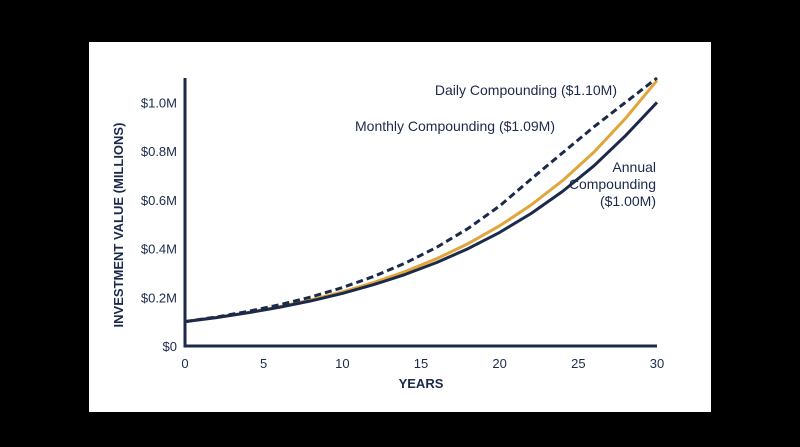 Image resolution: width=800 pixels, height=447 pixels. I want to click on series-label-daily: Daily Compounding ($1.10M), so click(526, 90).